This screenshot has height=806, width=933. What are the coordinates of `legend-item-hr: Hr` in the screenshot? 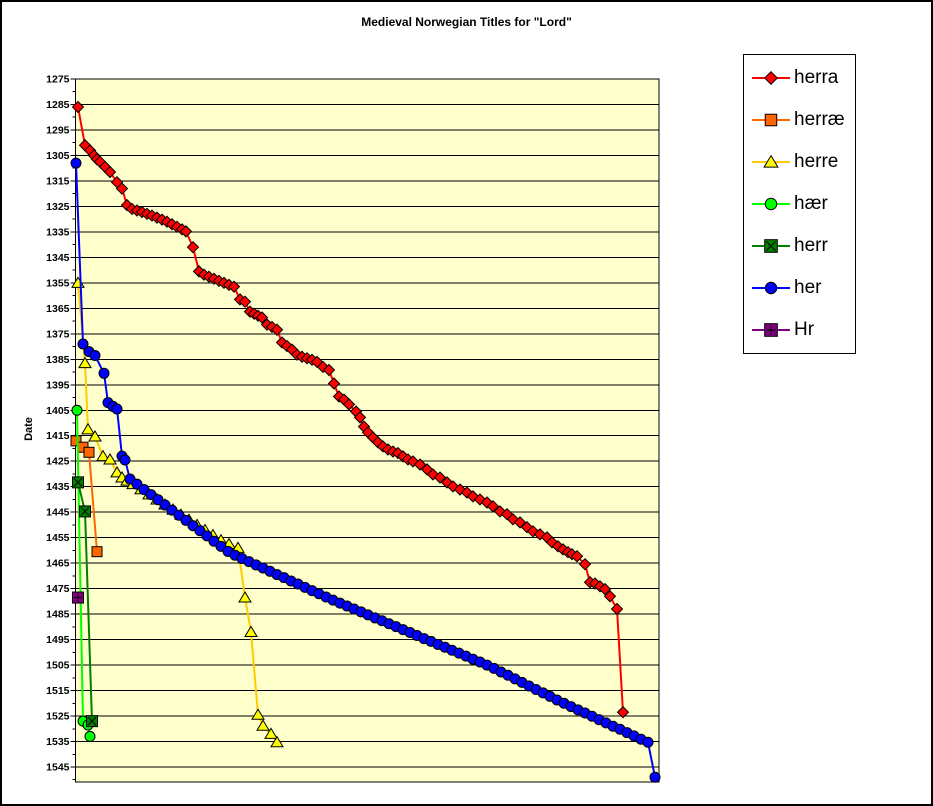 It's located at (799, 330).